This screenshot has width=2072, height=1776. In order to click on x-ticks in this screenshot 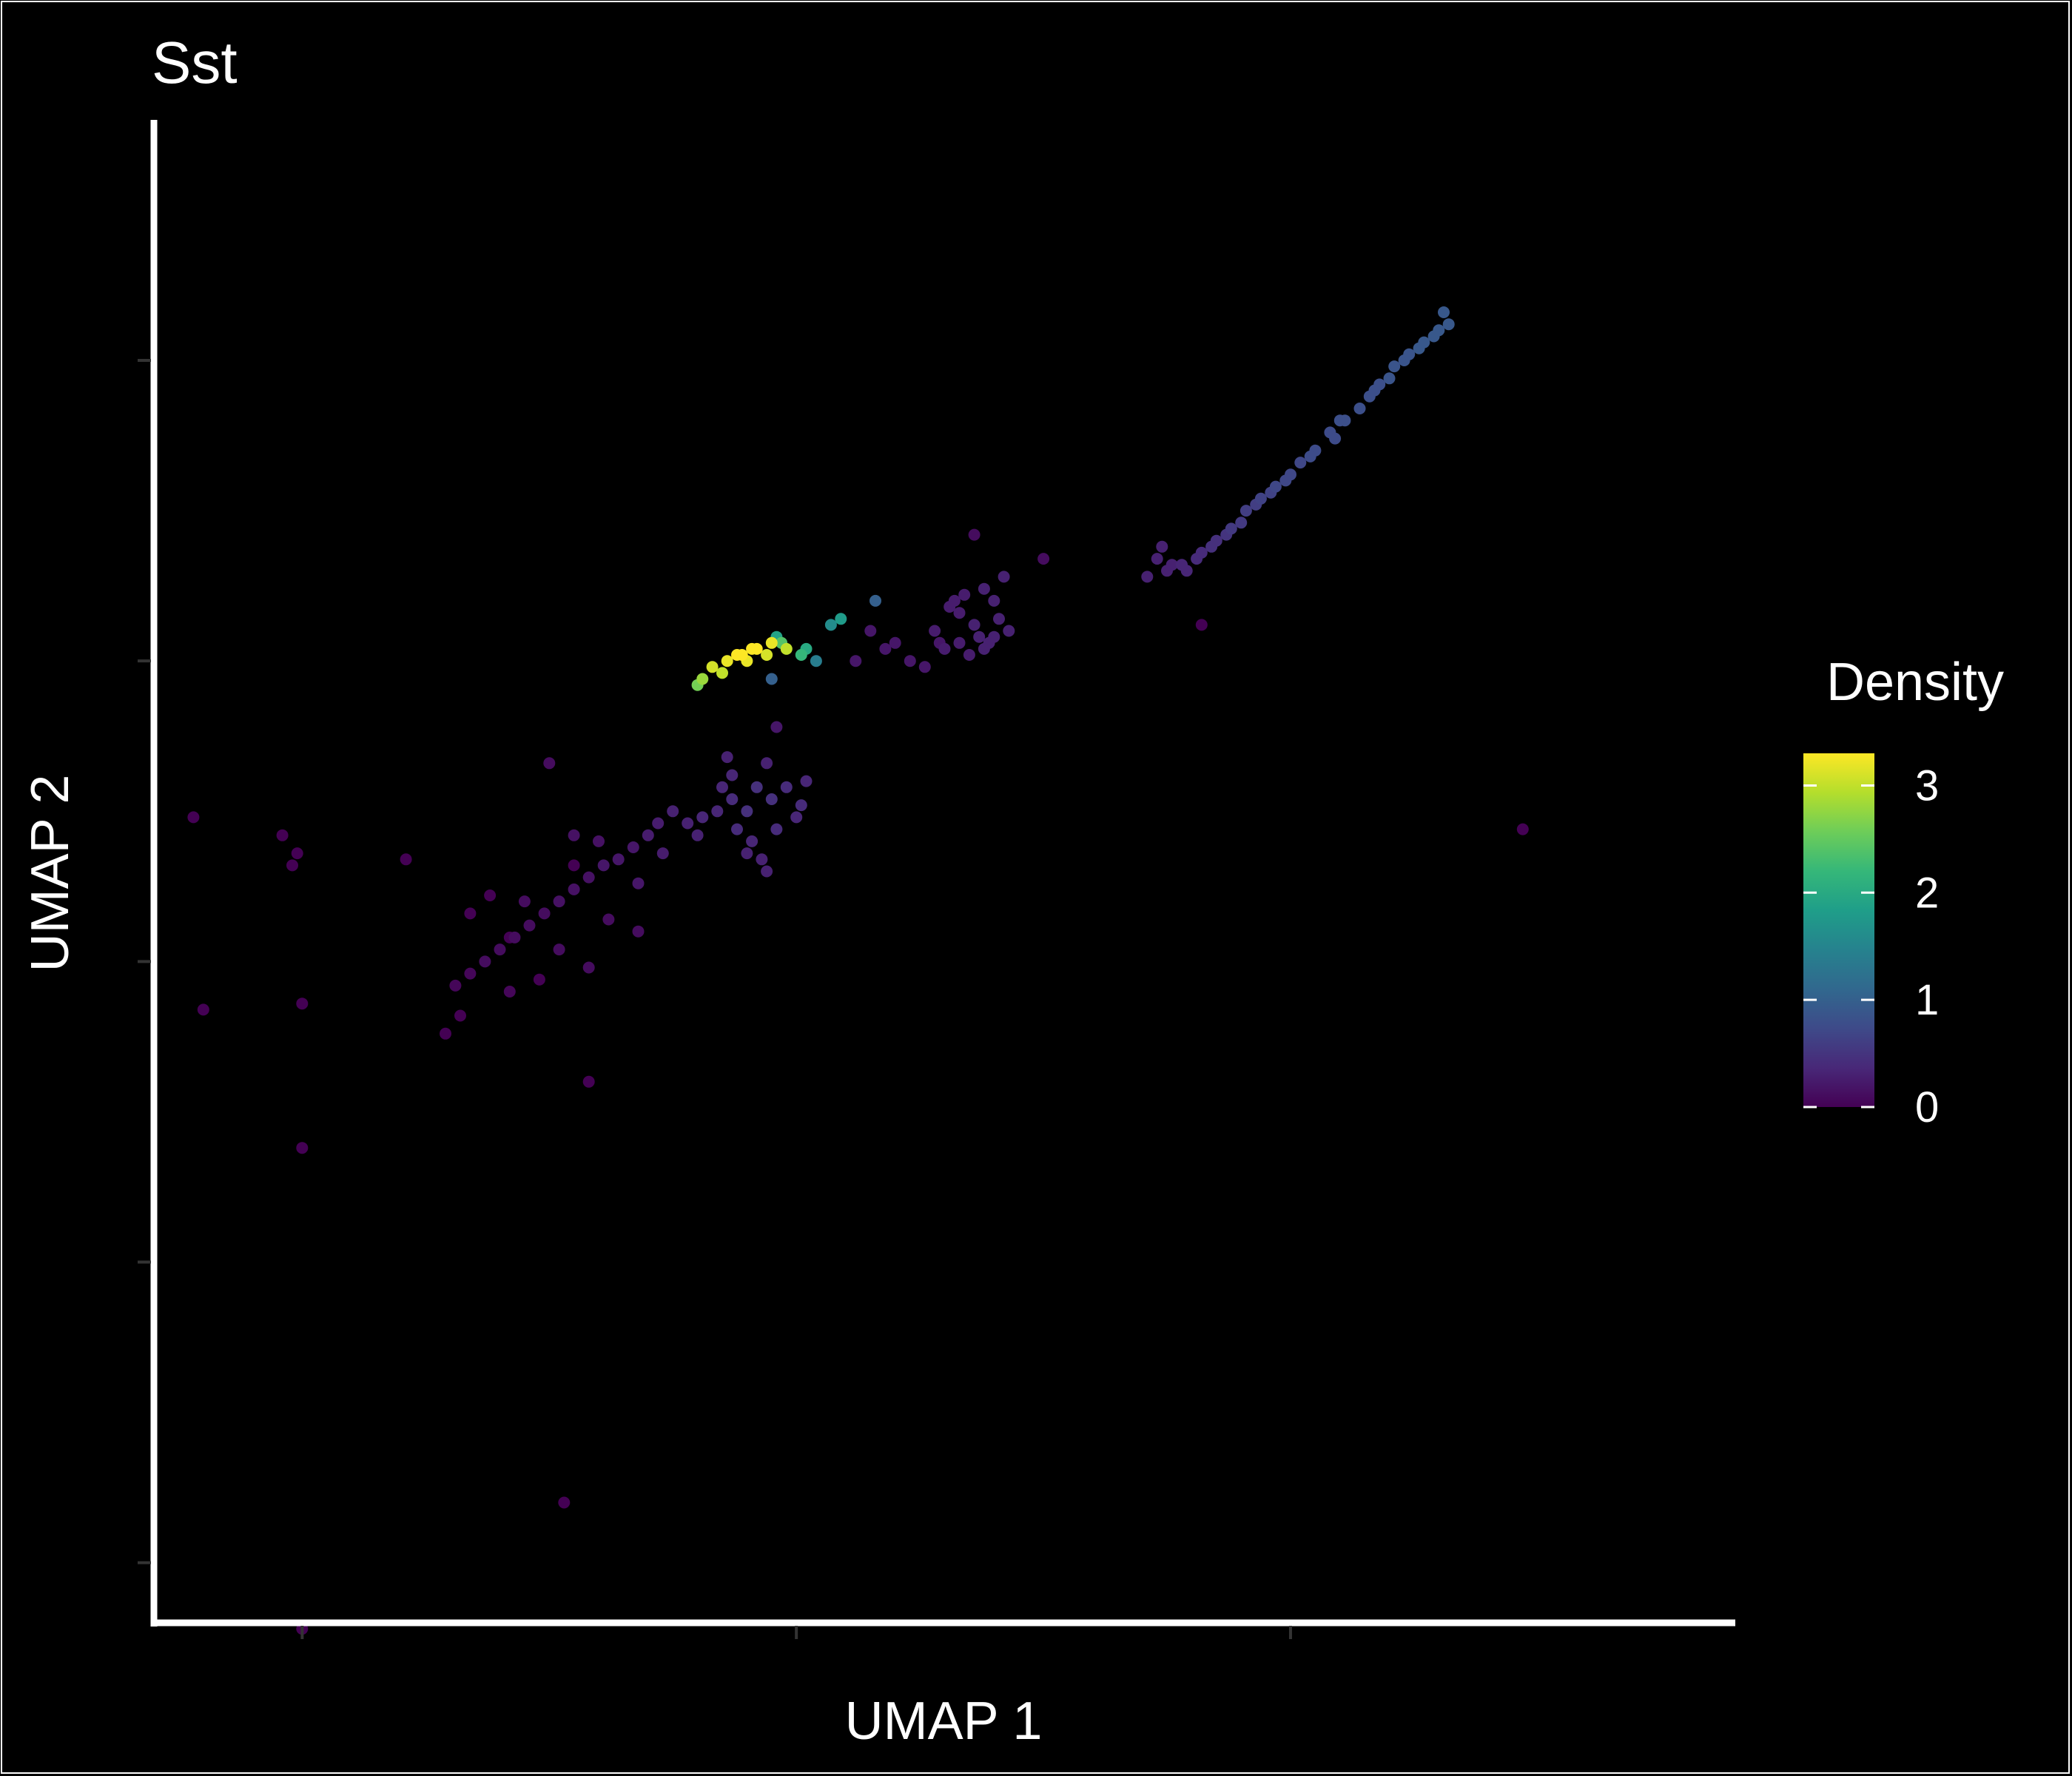, I will do `click(796, 1632)`.